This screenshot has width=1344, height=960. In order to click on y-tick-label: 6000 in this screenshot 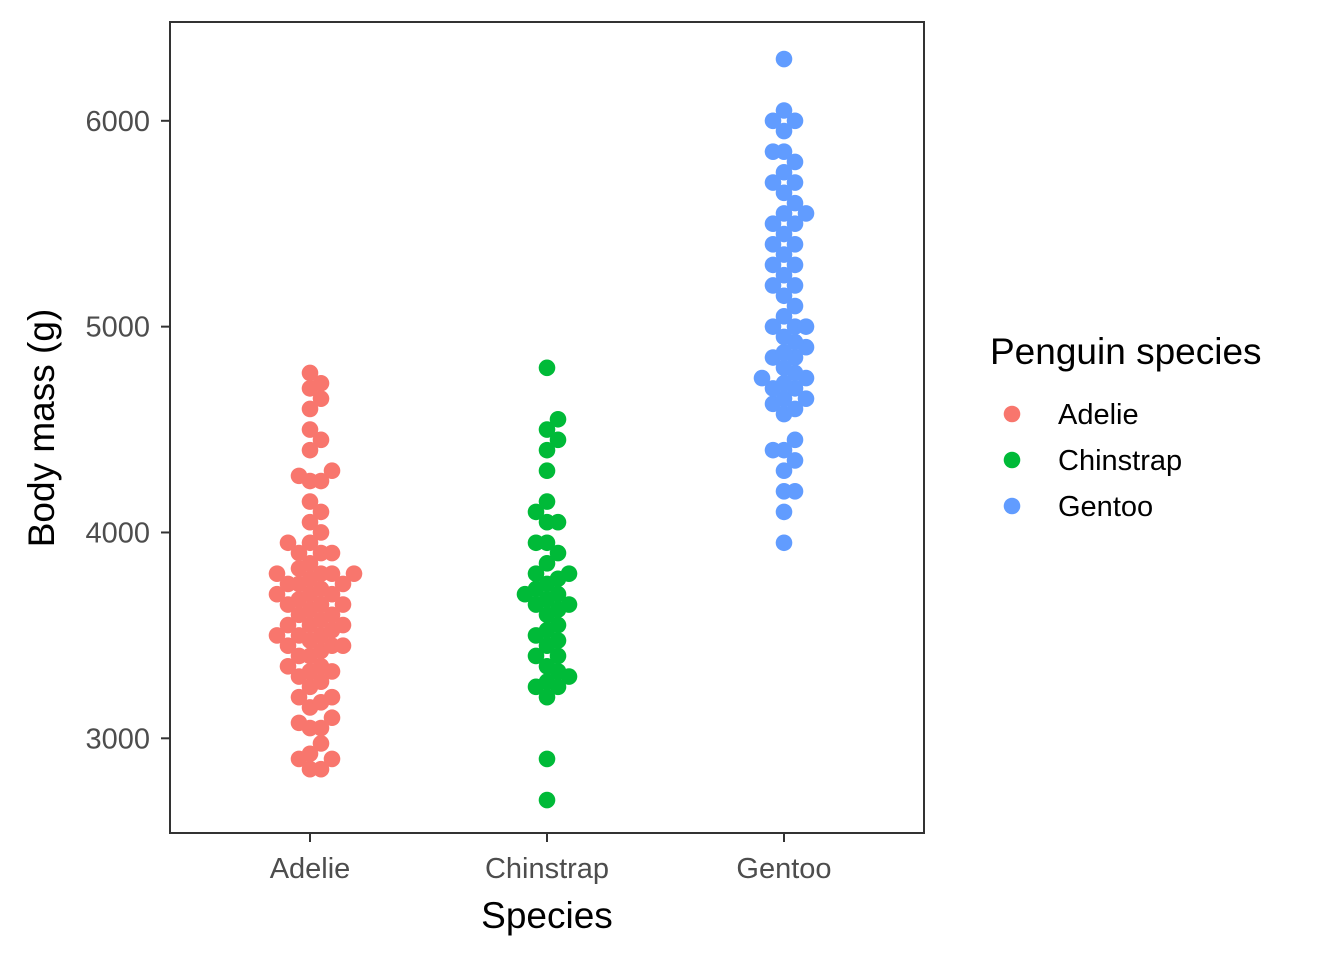, I will do `click(117, 122)`.